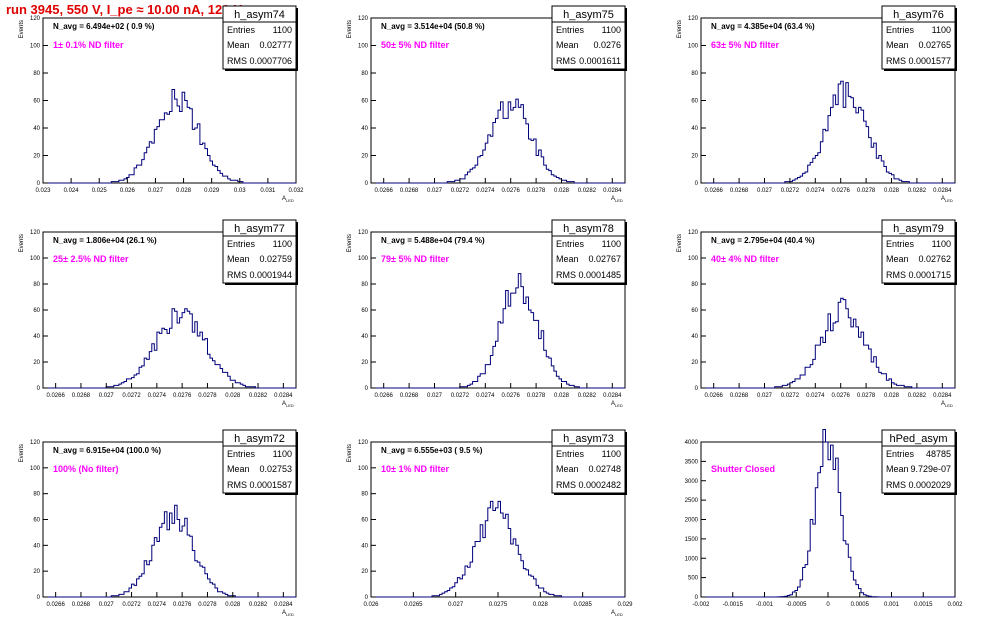 Image resolution: width=996 pixels, height=622 pixels. I want to click on x-tick-label: 0.027, so click(107, 605).